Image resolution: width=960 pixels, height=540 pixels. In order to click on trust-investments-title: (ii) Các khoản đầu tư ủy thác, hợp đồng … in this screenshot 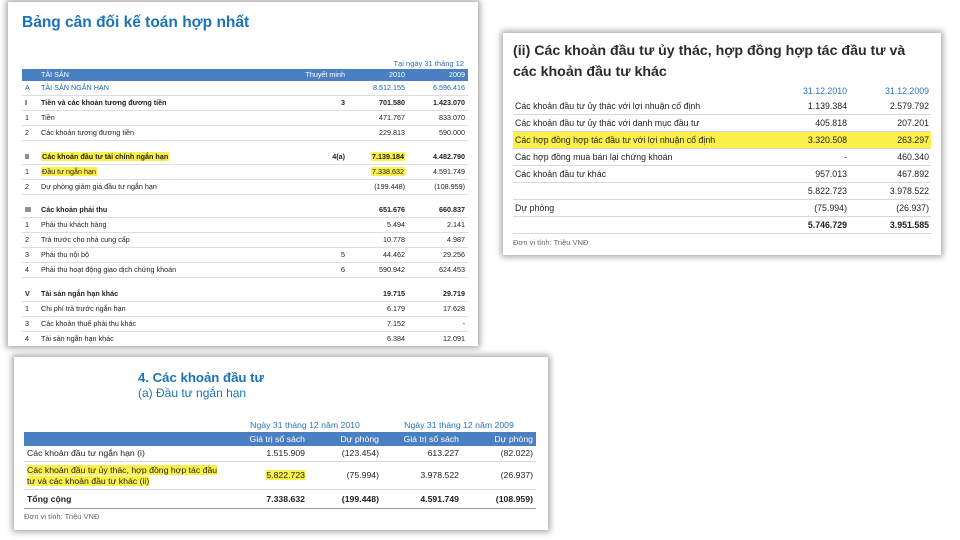, I will do `click(709, 61)`.